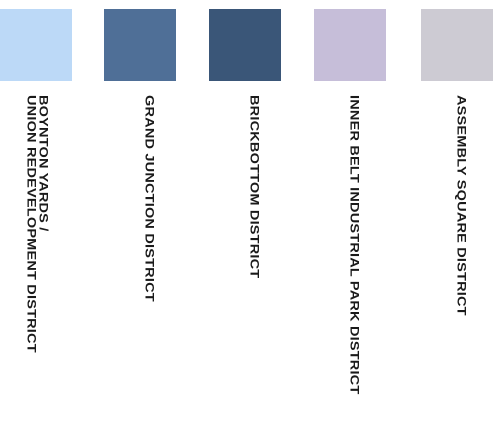 The width and height of the screenshot is (494, 448). I want to click on legend-label: GRAND JUNCTION DISTRICT, so click(149, 198).